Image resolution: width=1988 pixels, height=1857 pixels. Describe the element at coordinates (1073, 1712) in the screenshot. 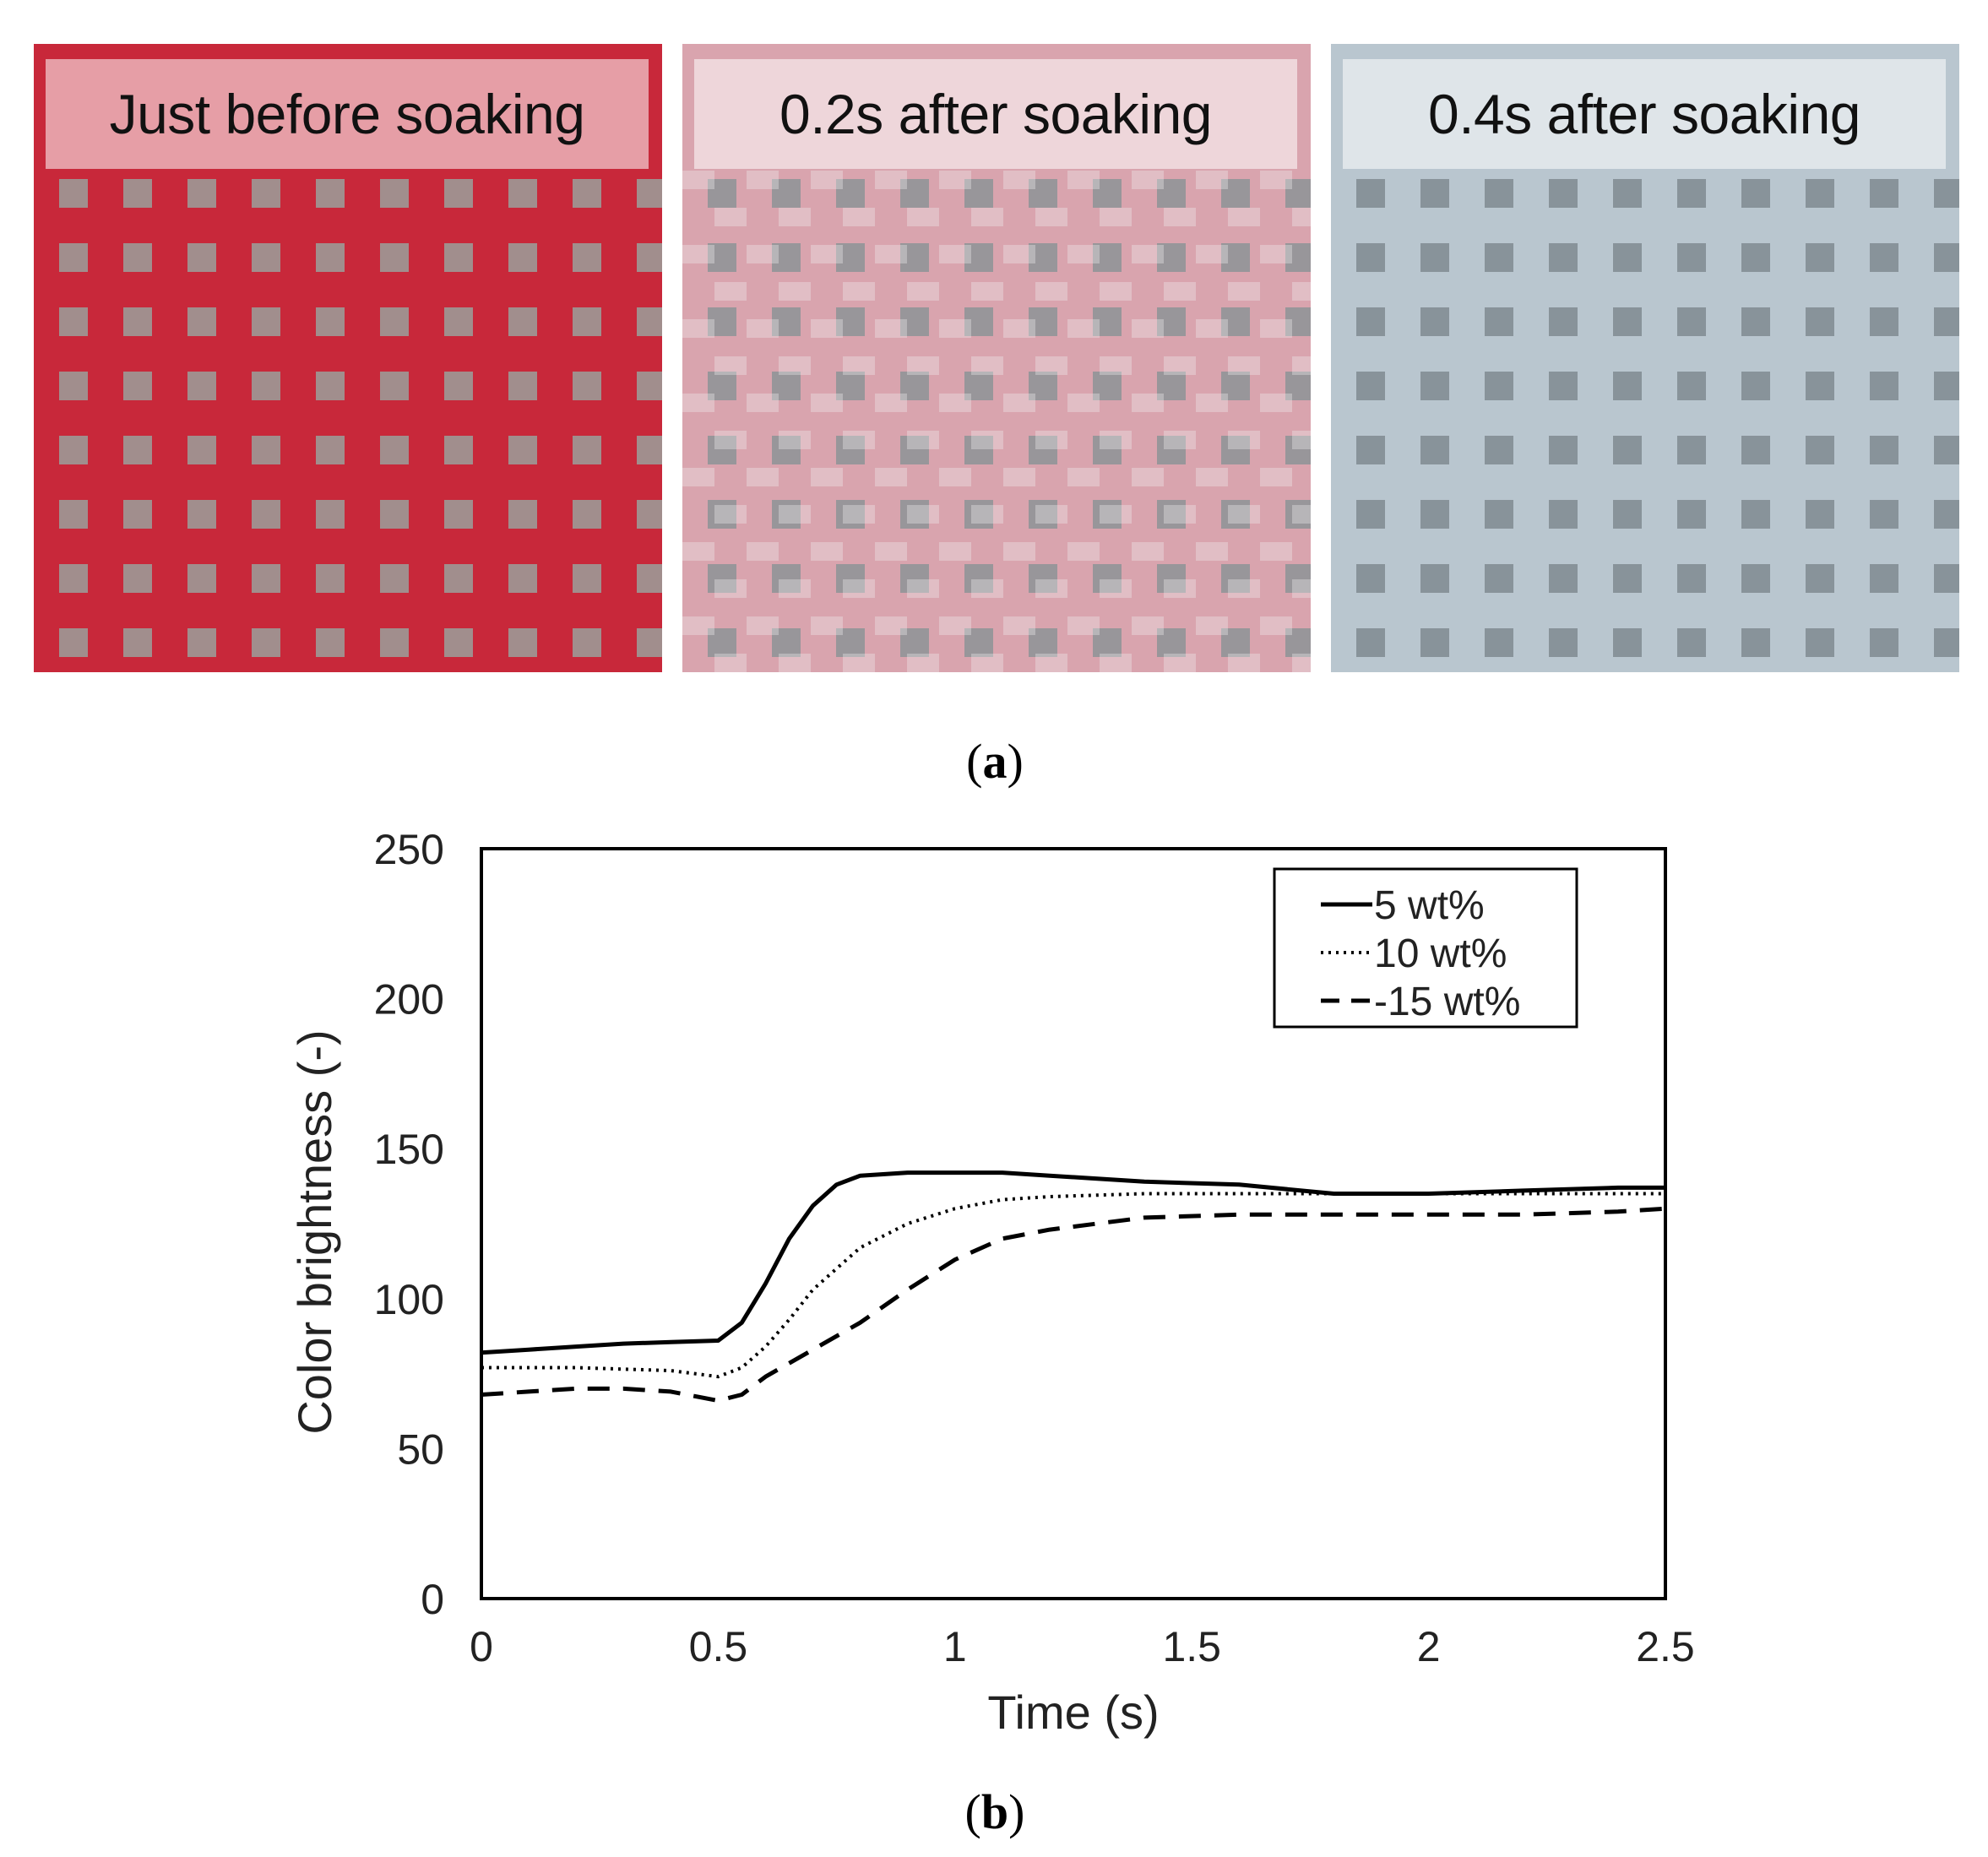

I see `x-axis-label: Time (s)` at that location.